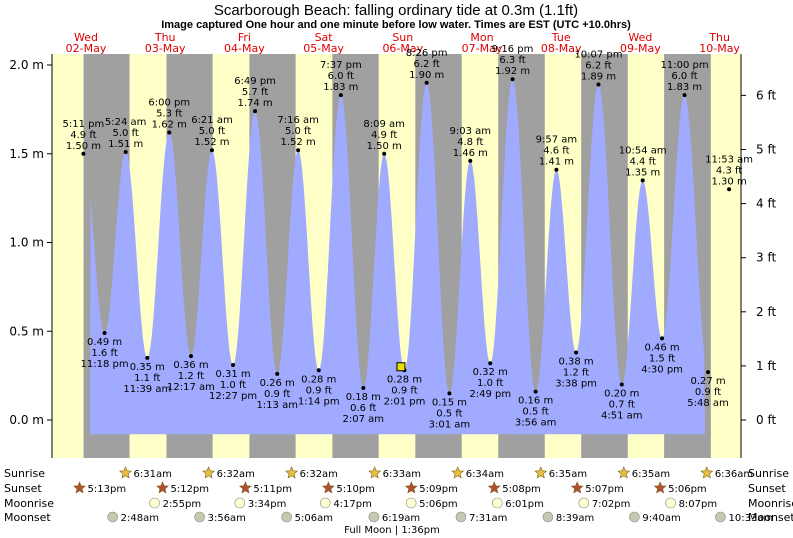 This screenshot has width=793, height=538. I want to click on tide-ft-label: 4.4 ft, so click(643, 161).